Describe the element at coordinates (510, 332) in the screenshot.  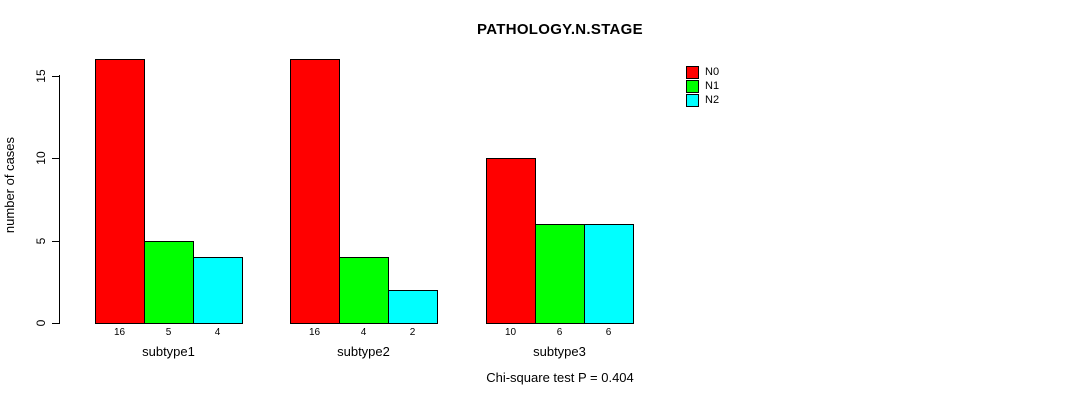
I see `bar-value-label: 10` at that location.